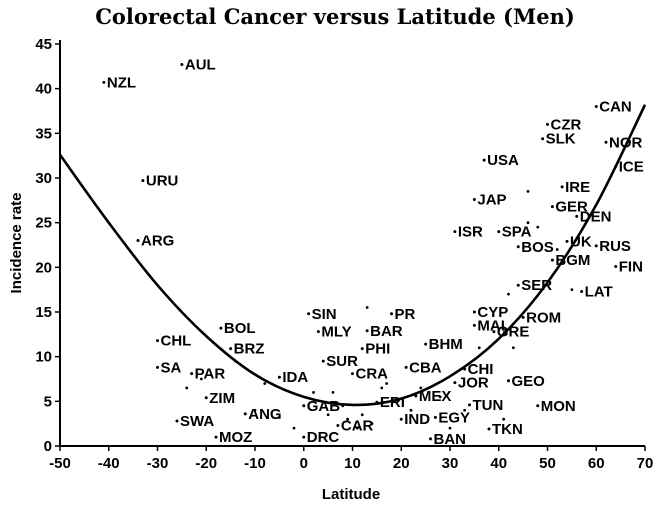  What do you see at coordinates (606, 142) in the screenshot?
I see `data-point-nor` at bounding box center [606, 142].